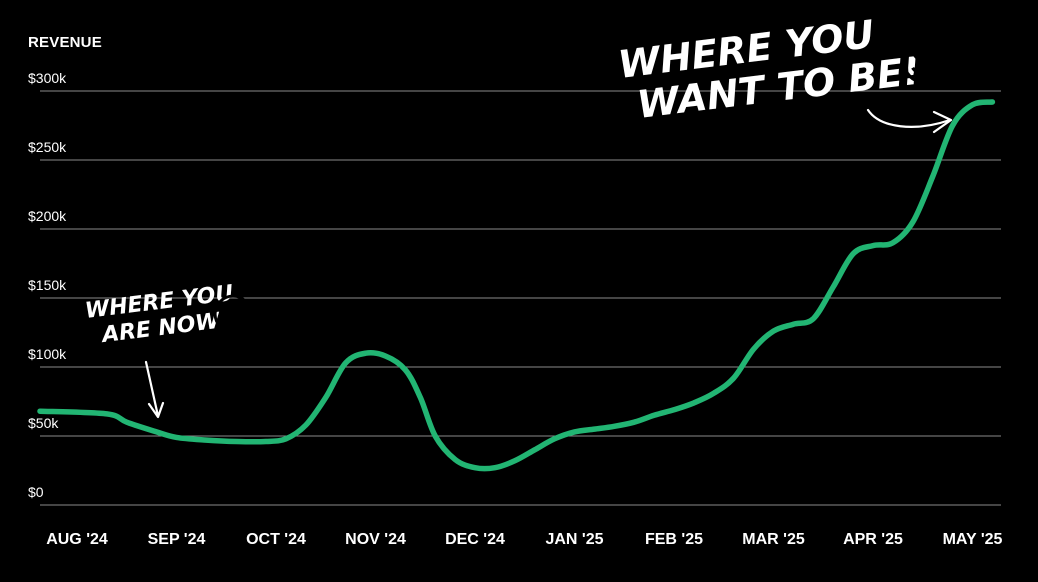 The image size is (1038, 582). What do you see at coordinates (973, 539) in the screenshot?
I see `x-tick-label: MAY '25` at bounding box center [973, 539].